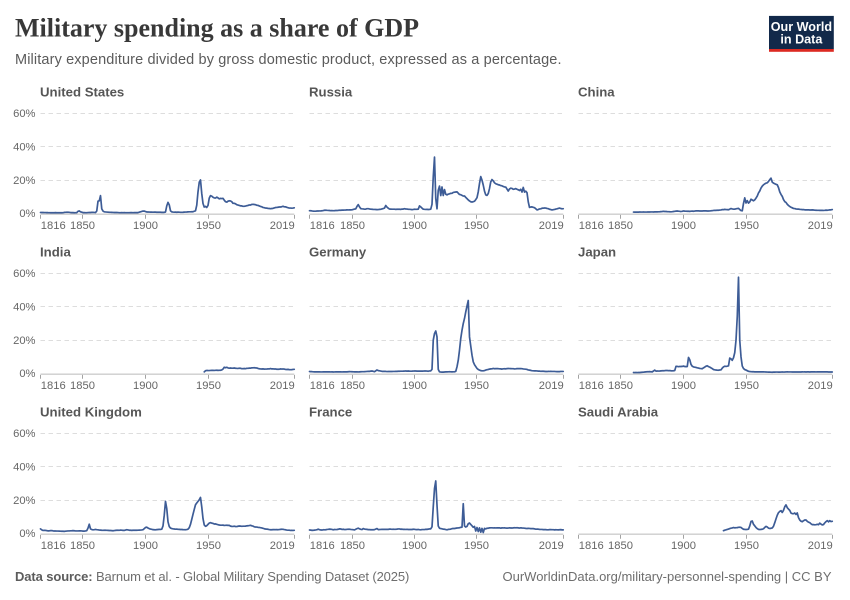 The height and width of the screenshot is (600, 850). What do you see at coordinates (91, 411) in the screenshot?
I see `svg-text: United Kingdom` at bounding box center [91, 411].